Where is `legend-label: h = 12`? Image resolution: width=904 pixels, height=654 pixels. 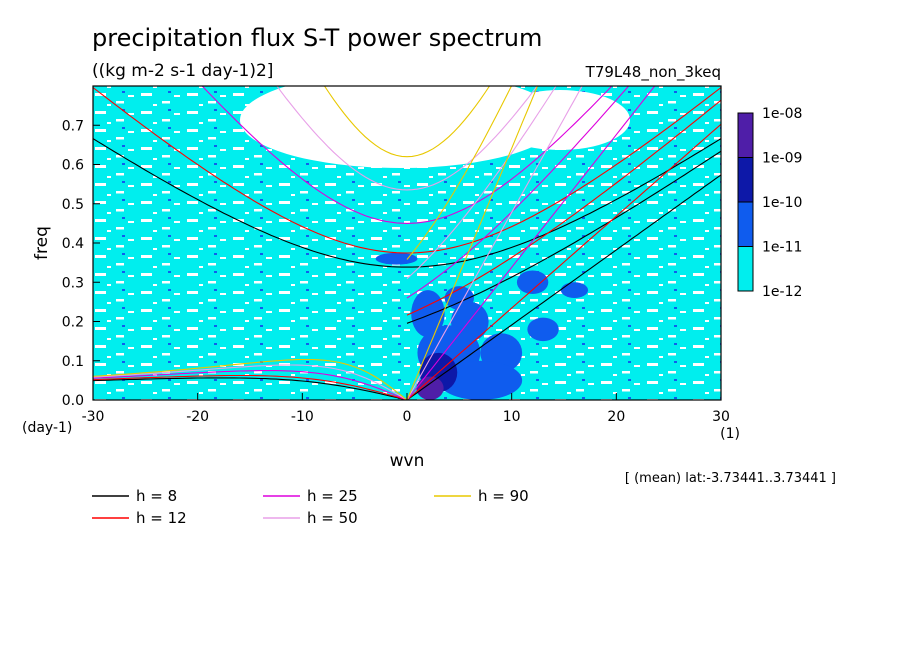 legend-label: h = 12 is located at coordinates (161, 518).